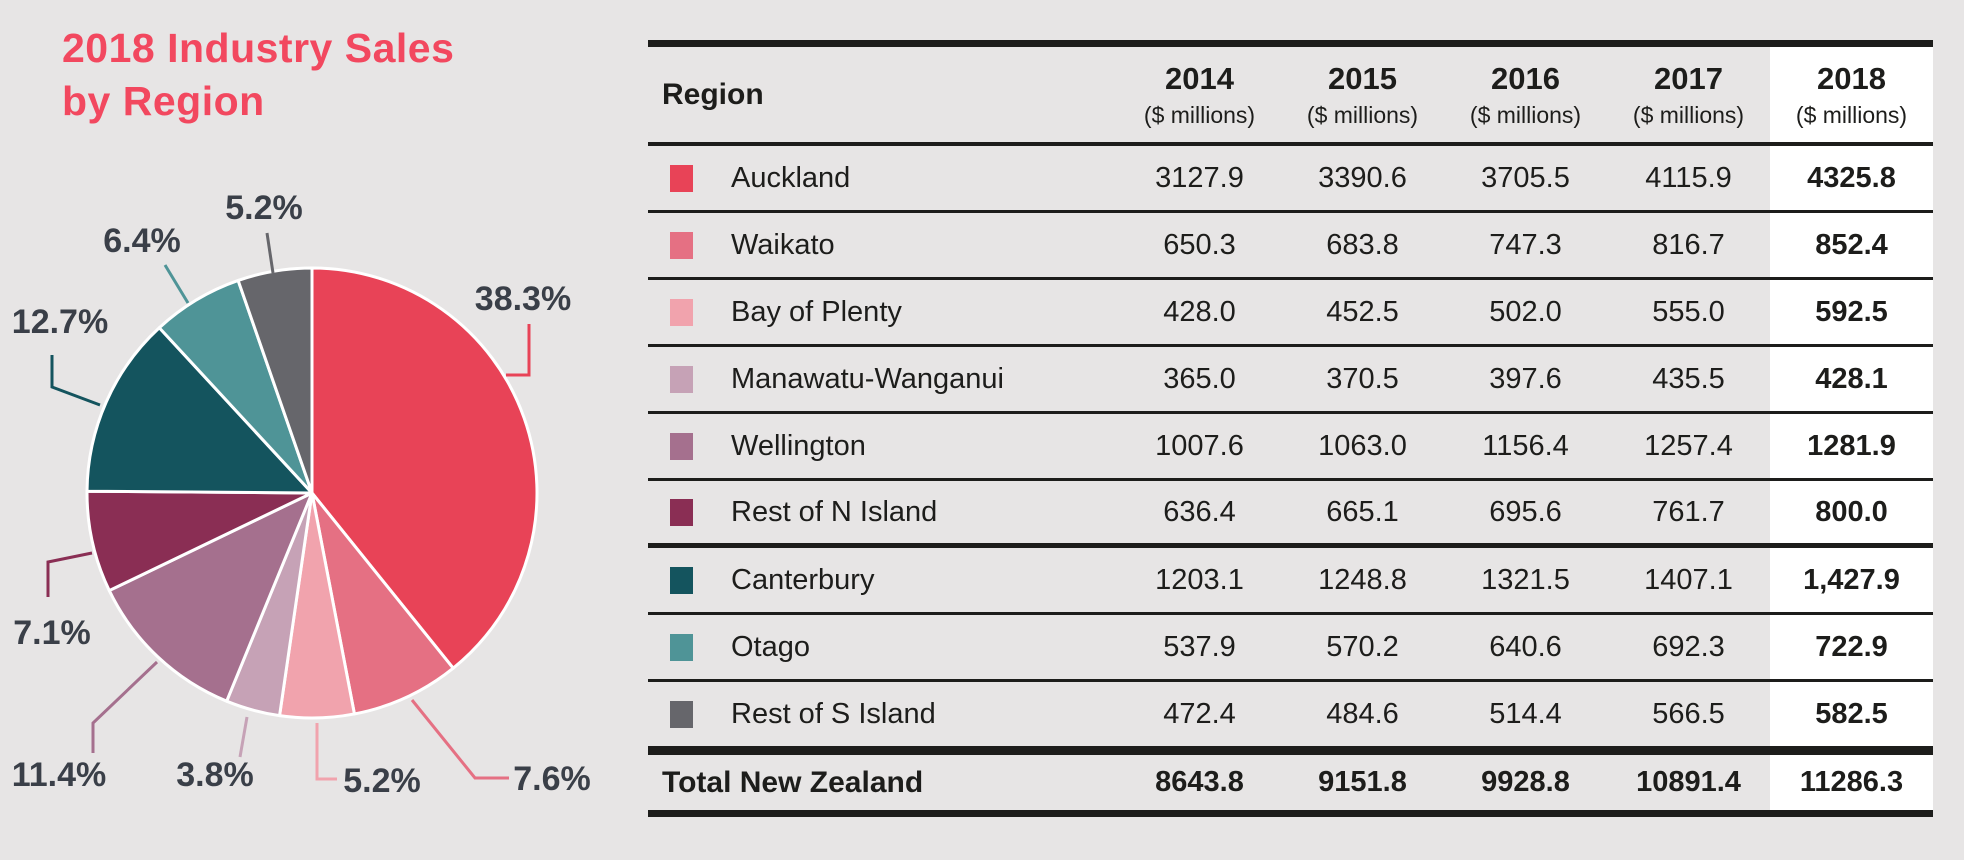 The height and width of the screenshot is (860, 1964). I want to click on value-cell-2014: 365.0, so click(1199, 378).